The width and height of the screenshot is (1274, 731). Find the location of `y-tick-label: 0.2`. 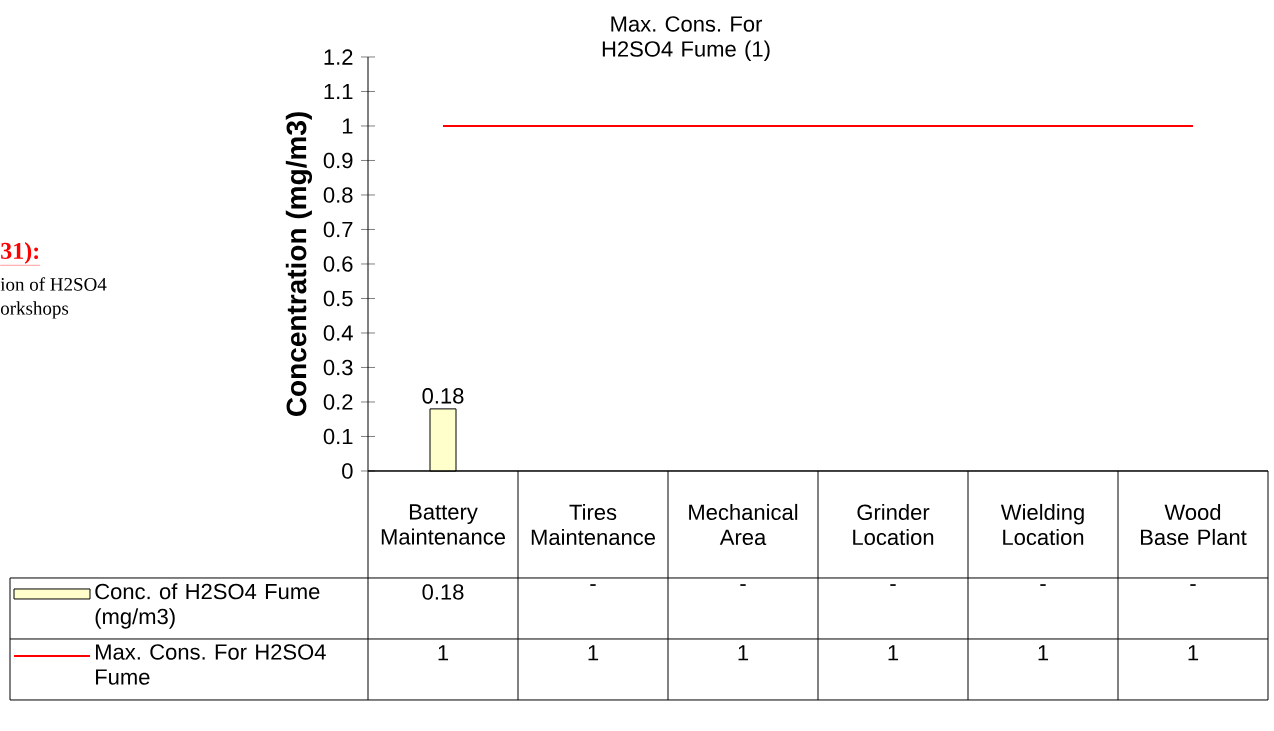

y-tick-label: 0.2 is located at coordinates (338, 402).